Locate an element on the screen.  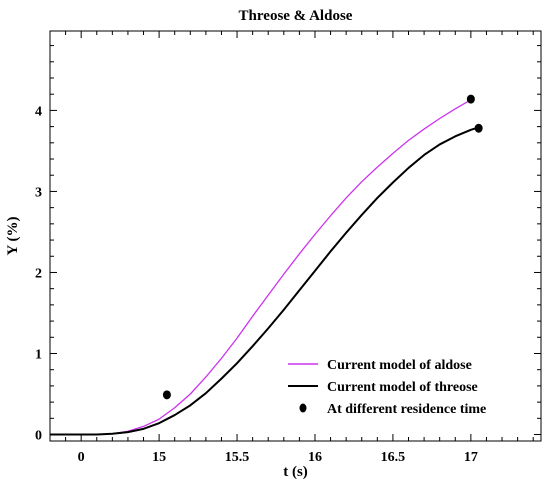
legend-label: Current model of aldose is located at coordinates (399, 365).